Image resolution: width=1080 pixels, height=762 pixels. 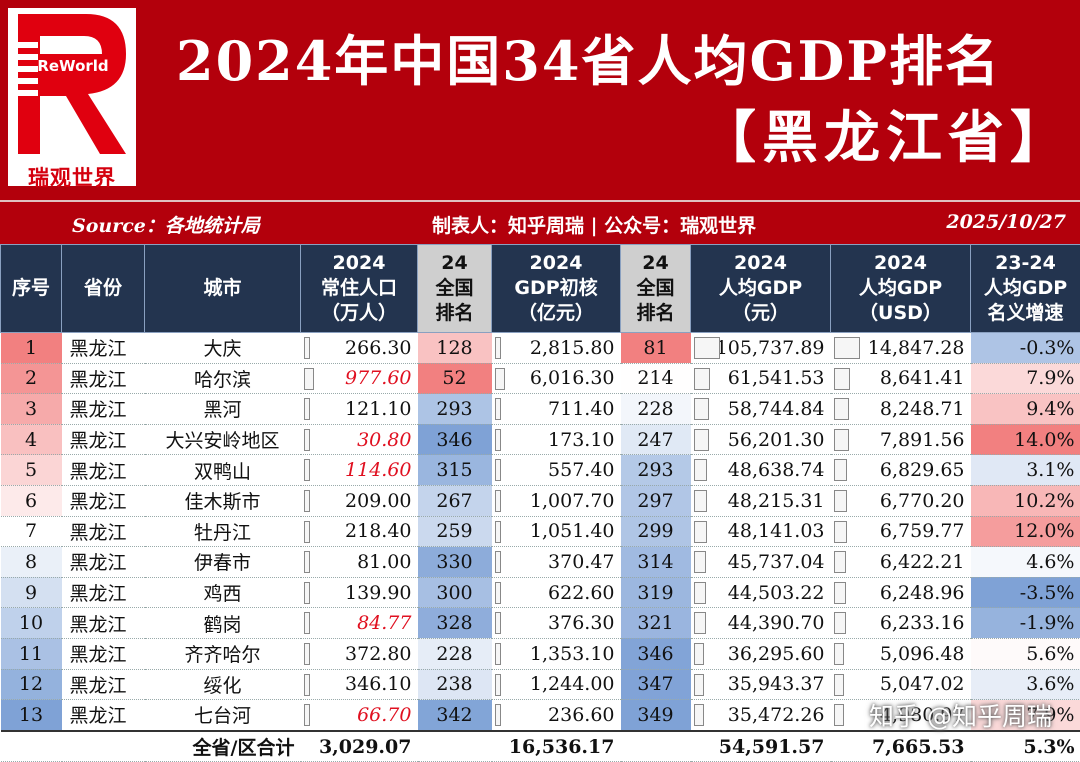 What do you see at coordinates (359, 263) in the screenshot?
I see `header-line: 2024` at bounding box center [359, 263].